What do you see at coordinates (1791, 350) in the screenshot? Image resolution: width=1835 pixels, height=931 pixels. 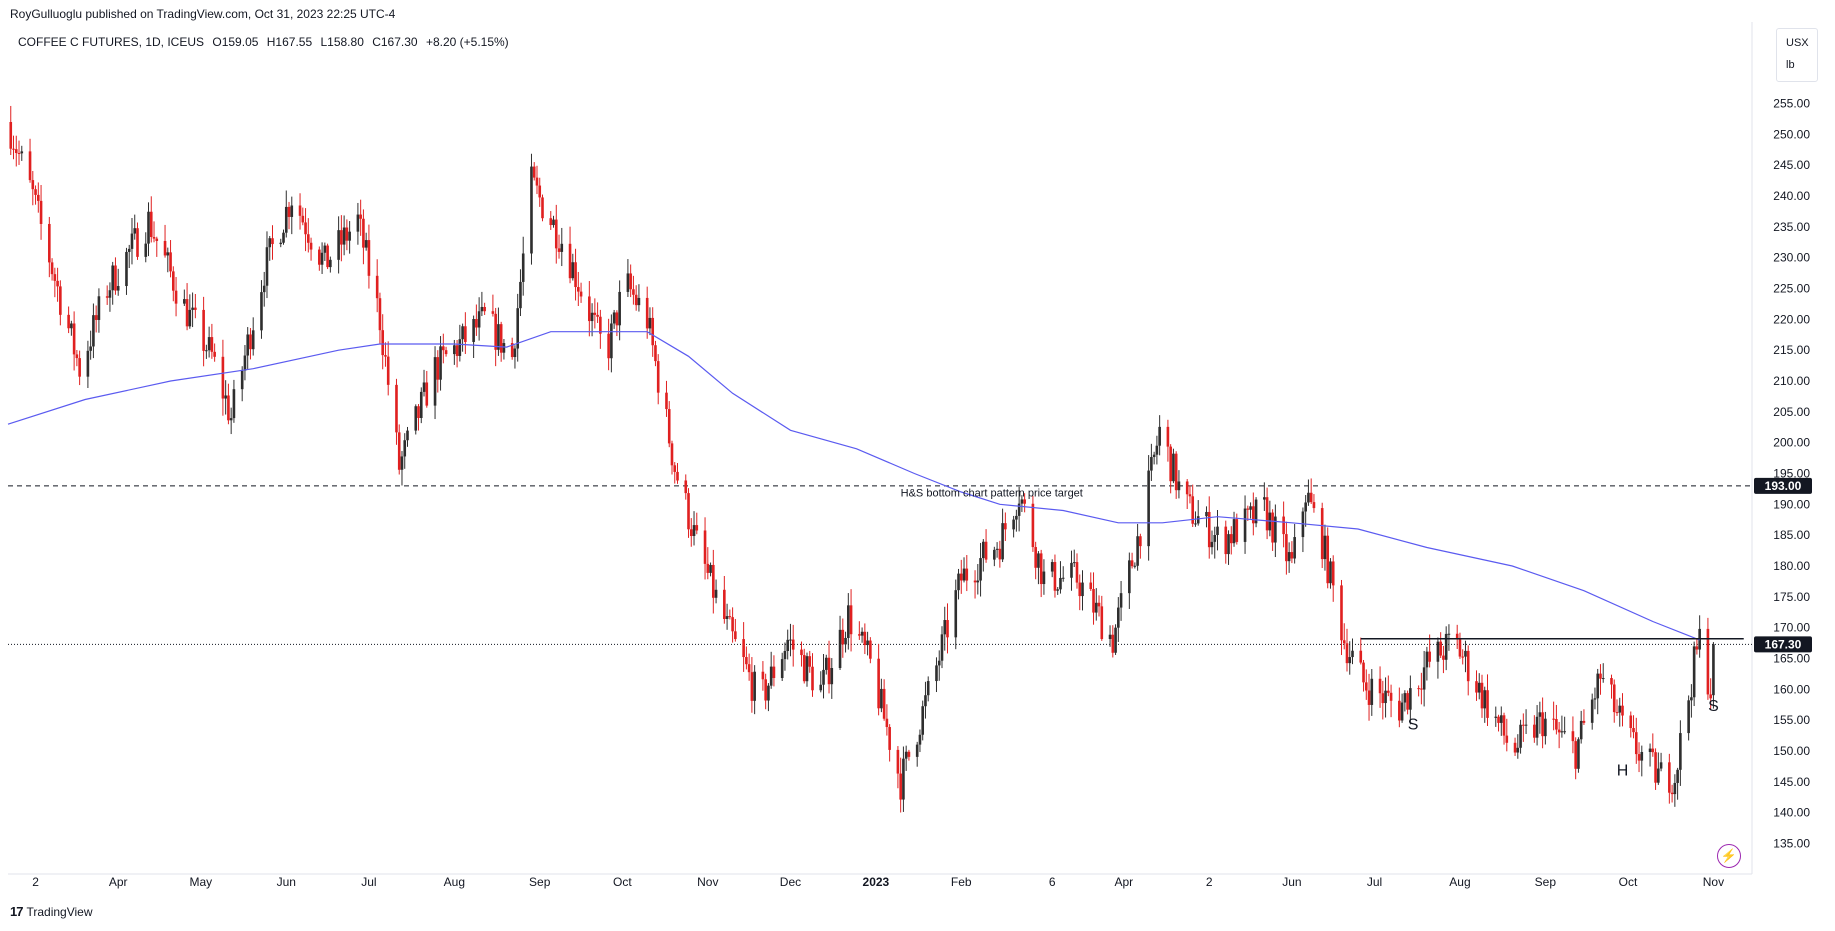 I see `price-tick-label: 215.00` at bounding box center [1791, 350].